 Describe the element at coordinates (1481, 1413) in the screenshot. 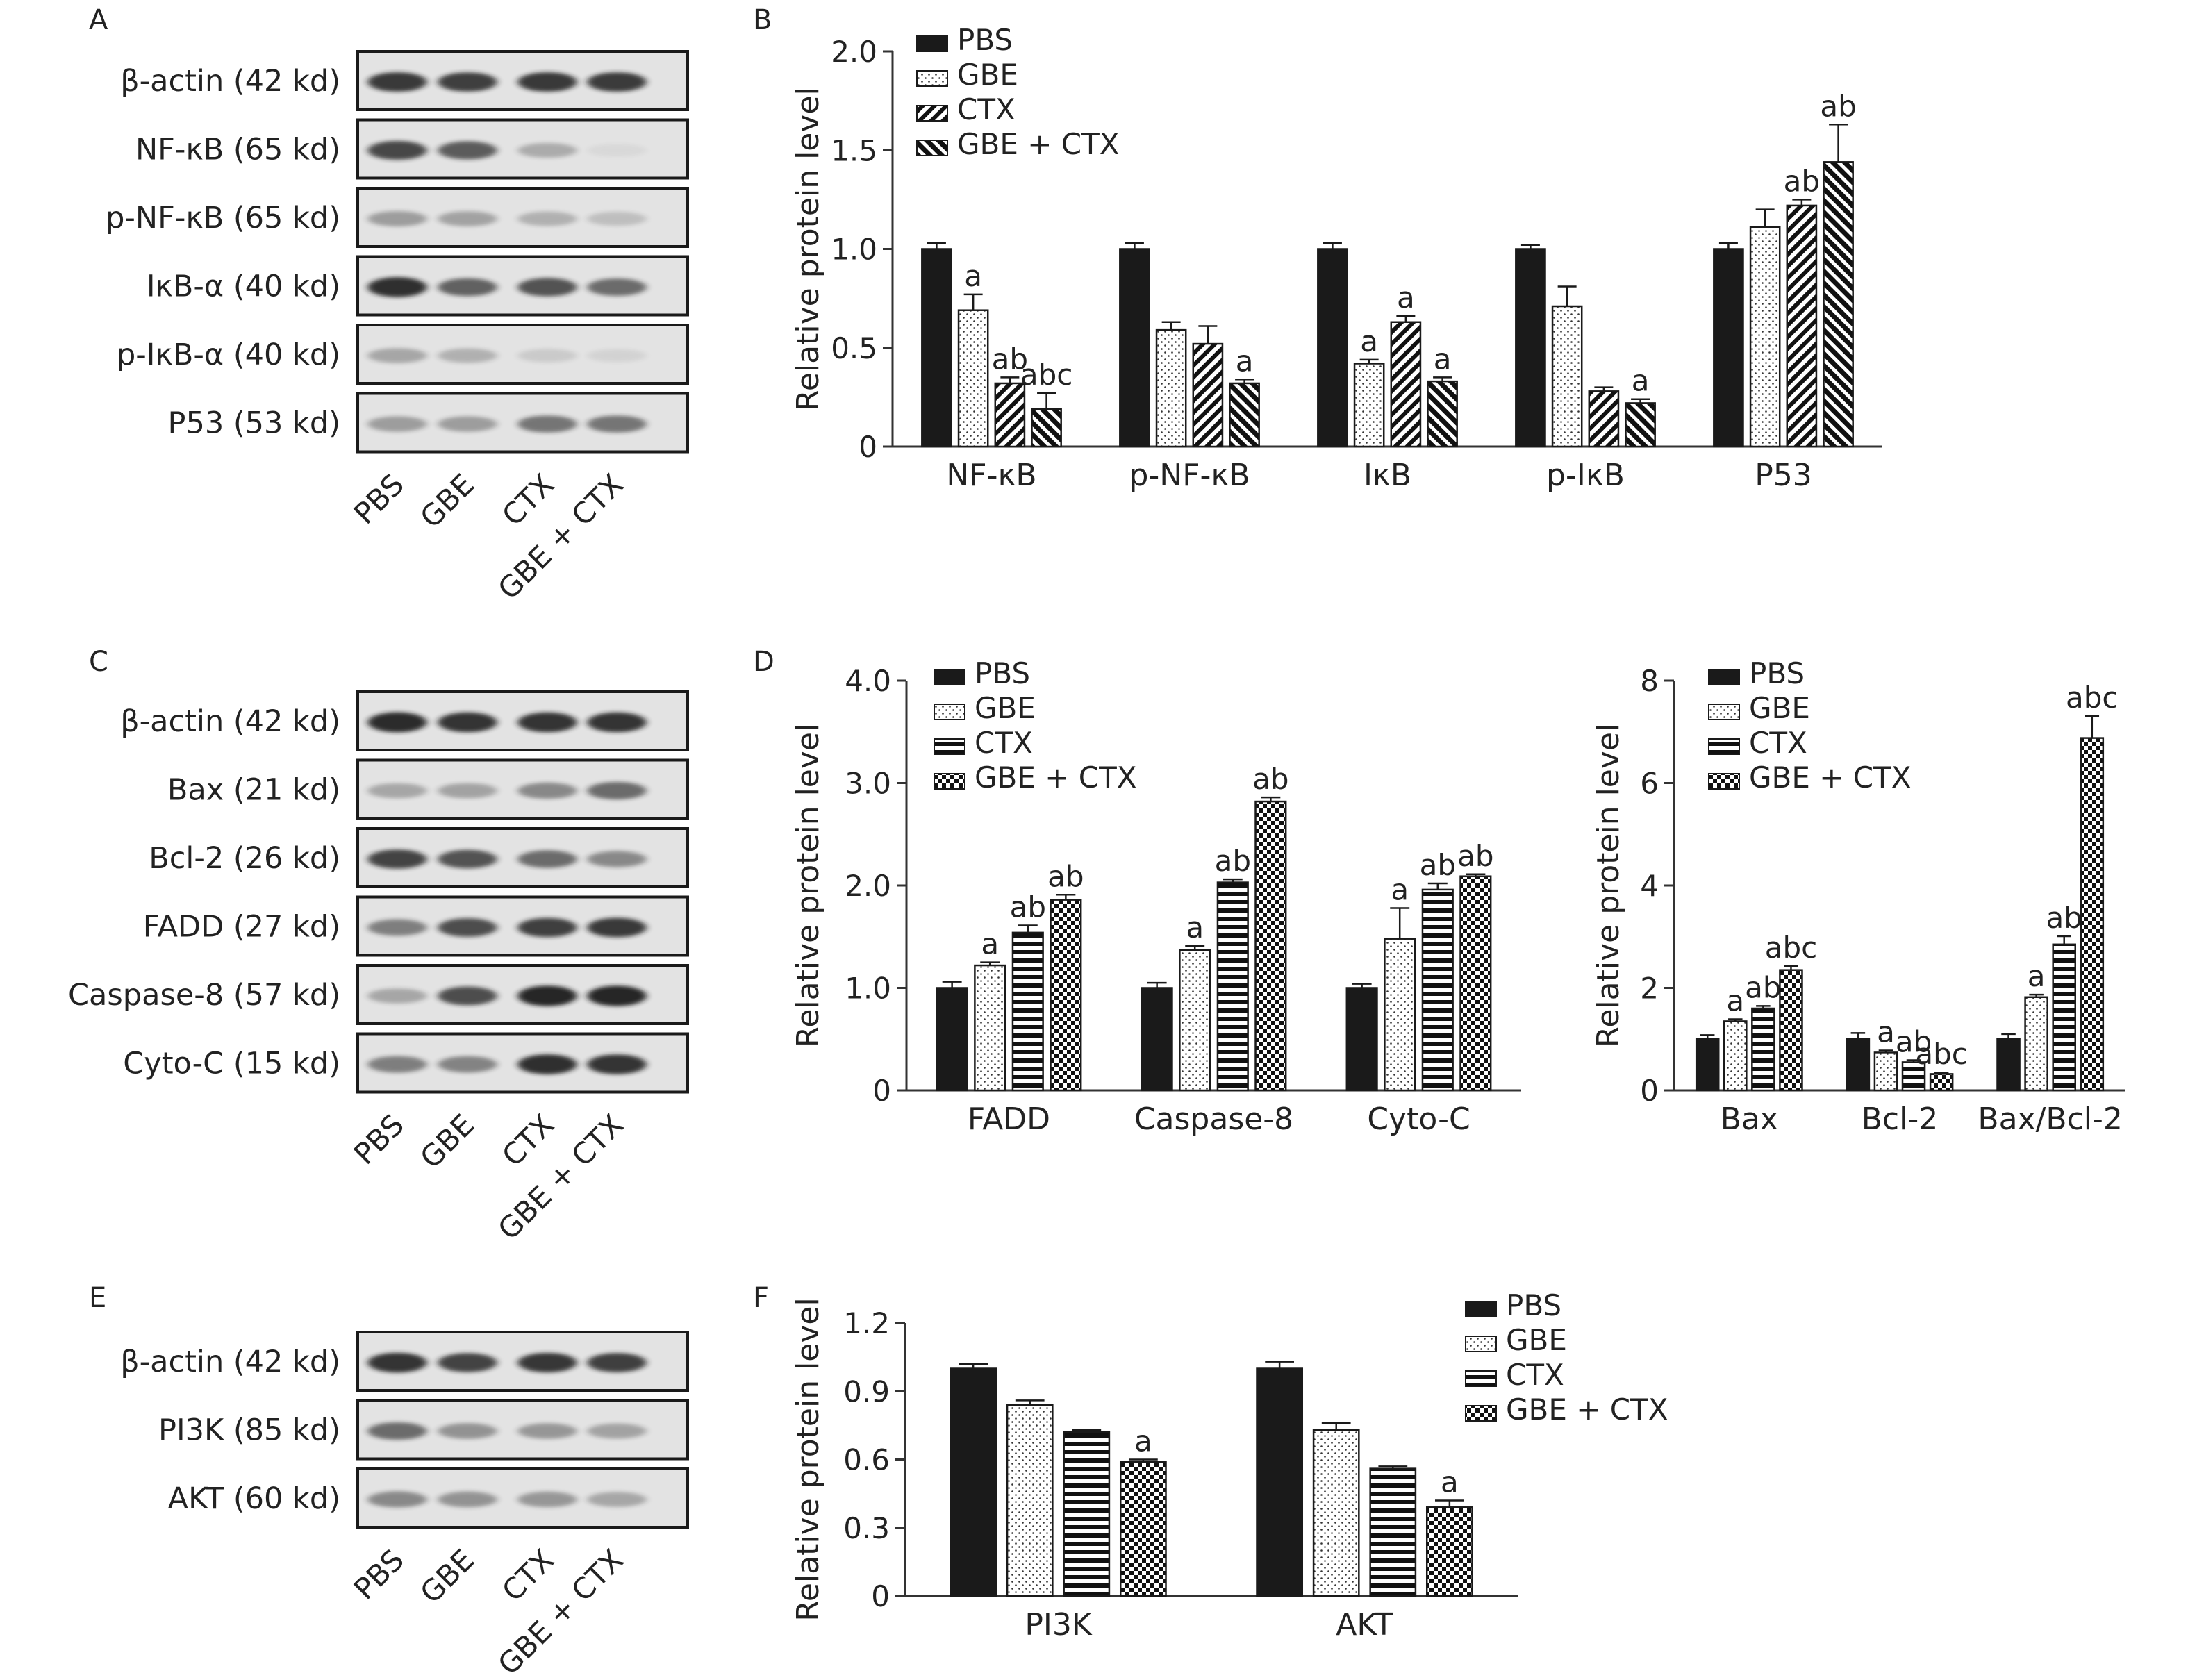

I see `legend-swatch-gbe-ctx` at that location.